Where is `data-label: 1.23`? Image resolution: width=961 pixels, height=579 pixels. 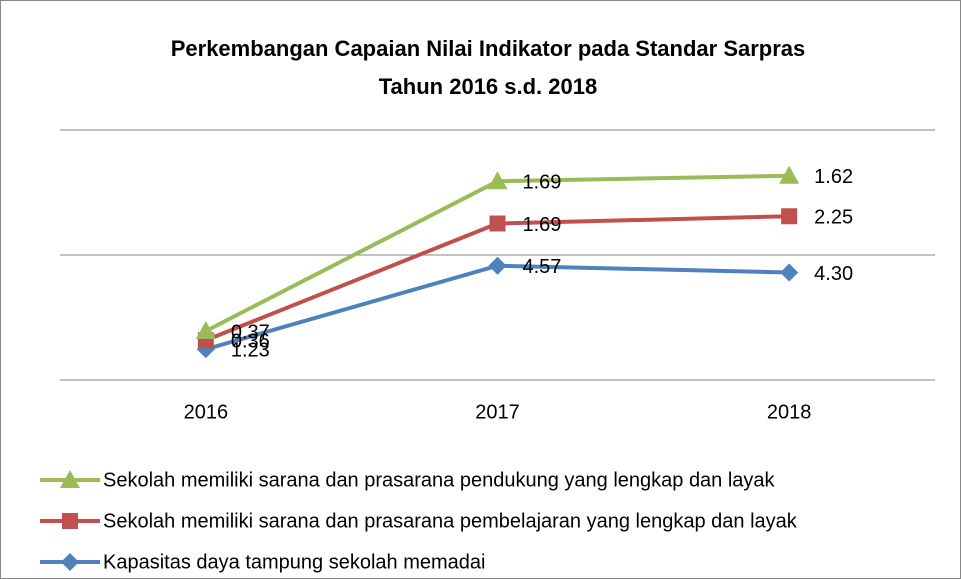
data-label: 1.23 is located at coordinates (250, 351).